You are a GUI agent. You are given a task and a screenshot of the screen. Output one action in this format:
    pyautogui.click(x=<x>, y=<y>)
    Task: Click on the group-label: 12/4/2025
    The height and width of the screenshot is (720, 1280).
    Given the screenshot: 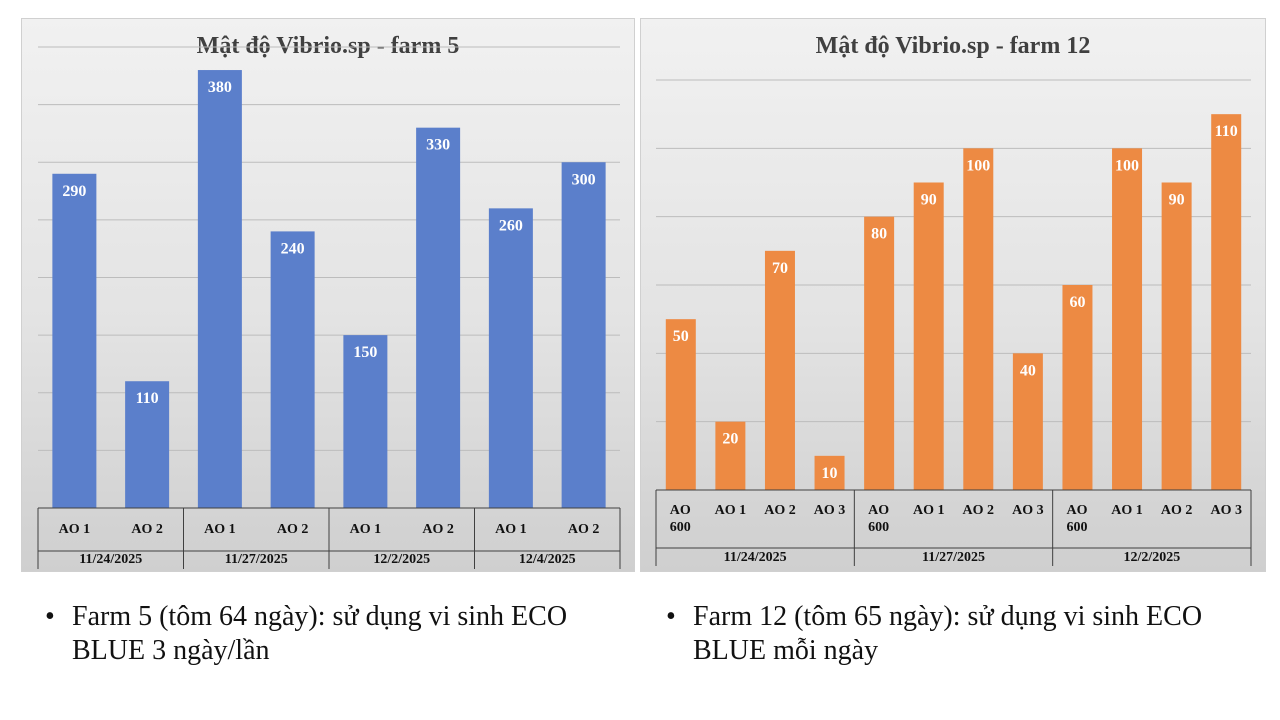 What is the action you would take?
    pyautogui.click(x=547, y=559)
    